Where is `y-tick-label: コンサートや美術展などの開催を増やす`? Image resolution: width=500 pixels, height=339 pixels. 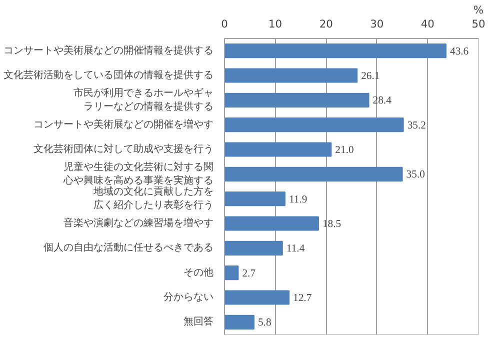 y-tick-label: コンサートや美術展などの開催を増やす is located at coordinates (124, 124).